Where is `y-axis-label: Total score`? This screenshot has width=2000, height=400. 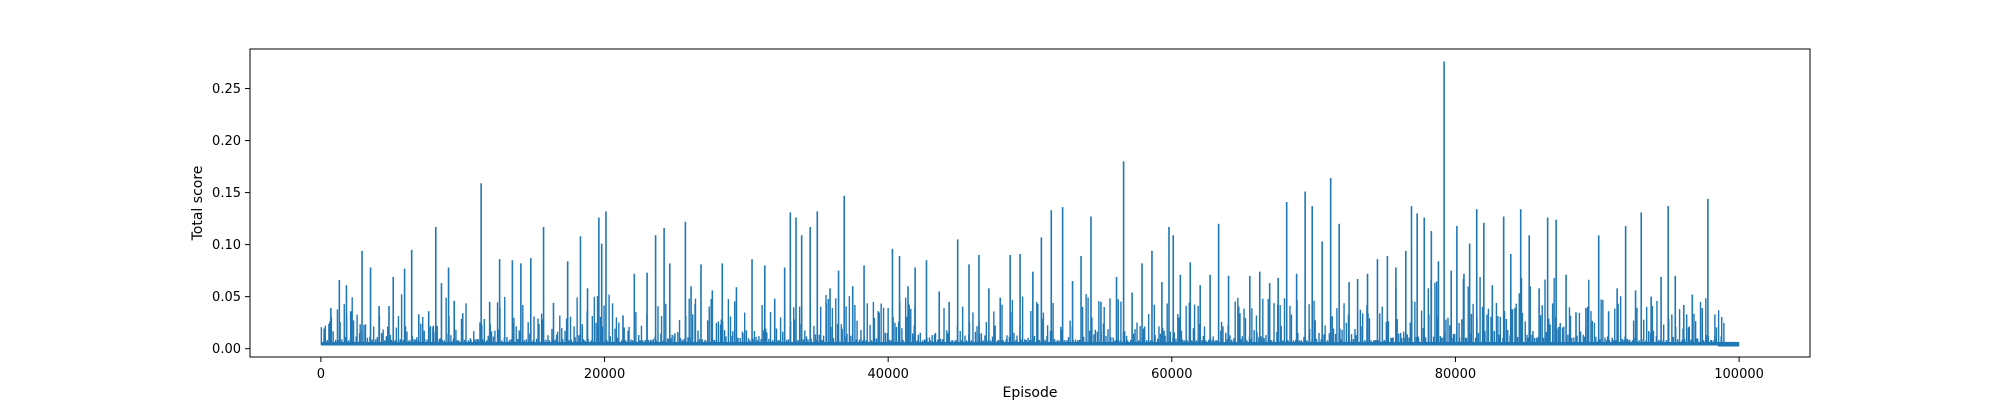
y-axis-label: Total score is located at coordinates (198, 204).